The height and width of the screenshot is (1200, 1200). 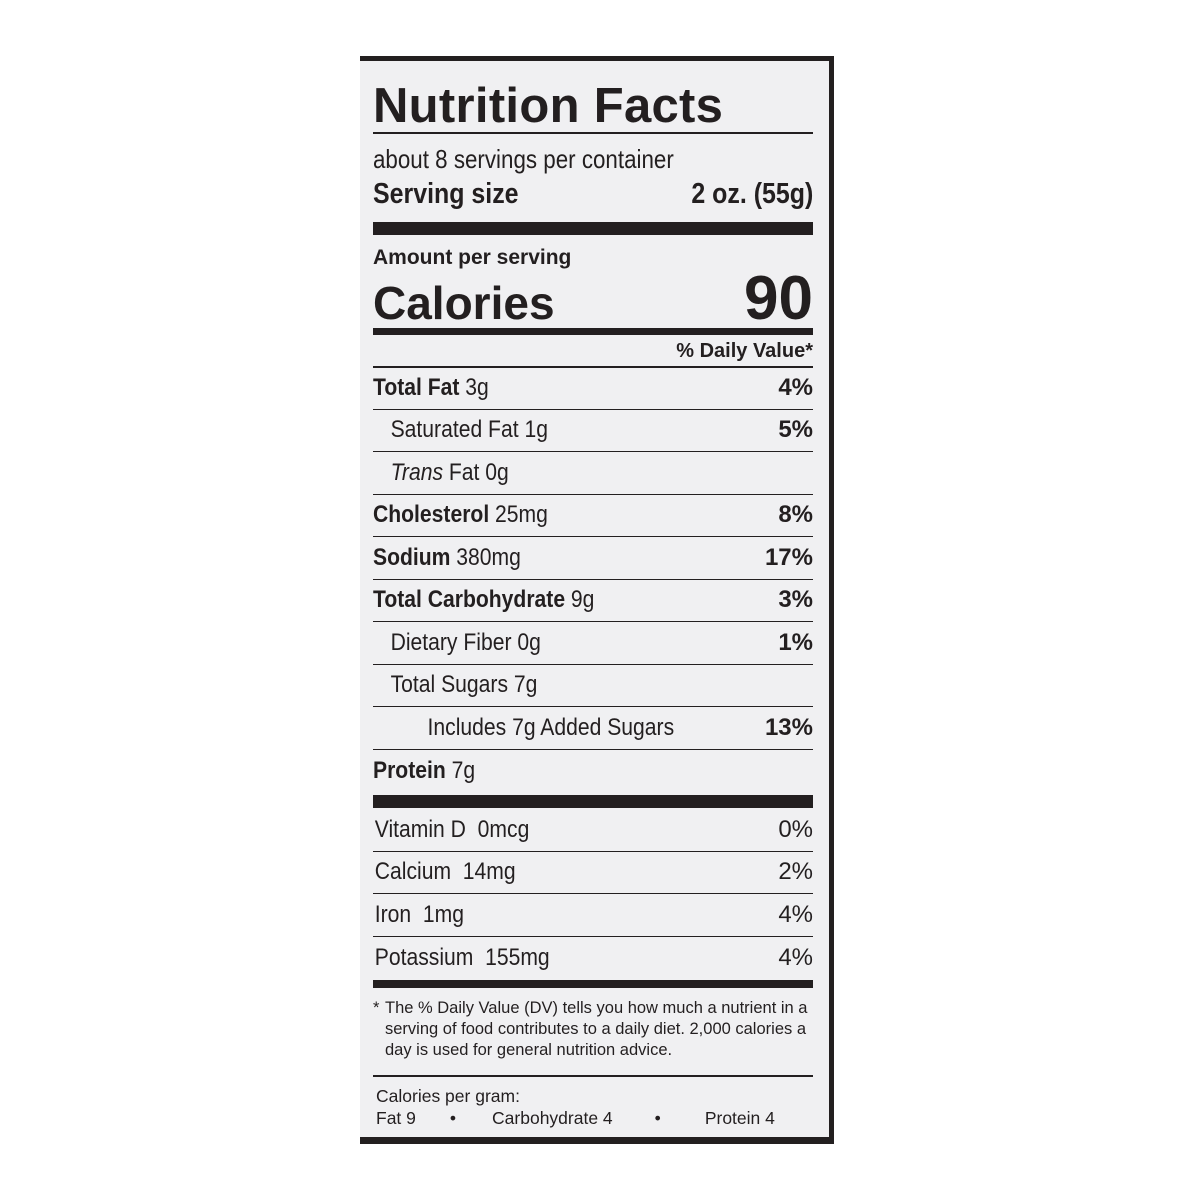 I want to click on cpg-protein: Protein 4, so click(x=739, y=1118).